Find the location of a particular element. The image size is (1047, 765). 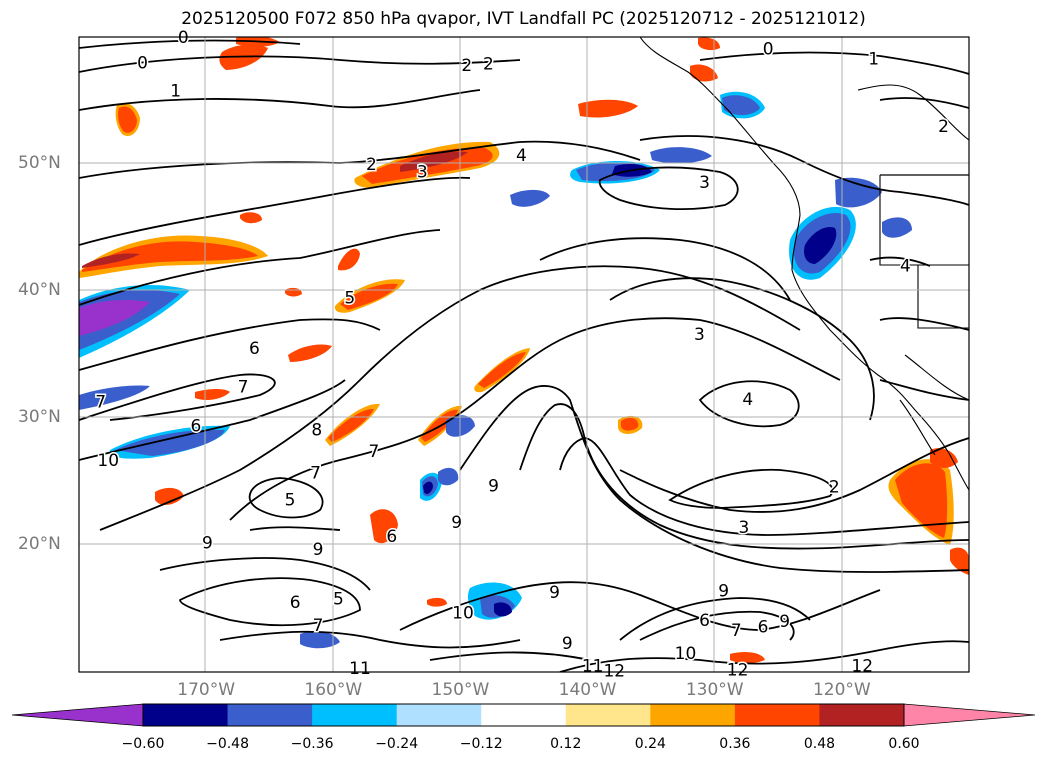

longitude-label: 170°W is located at coordinates (206, 690).